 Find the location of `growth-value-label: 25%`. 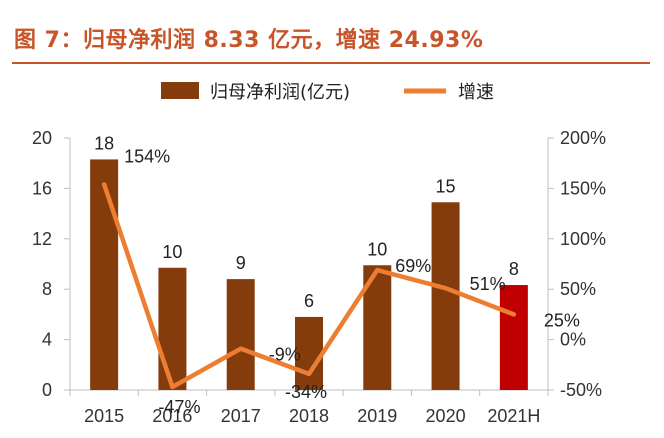

growth-value-label: 25% is located at coordinates (562, 320).